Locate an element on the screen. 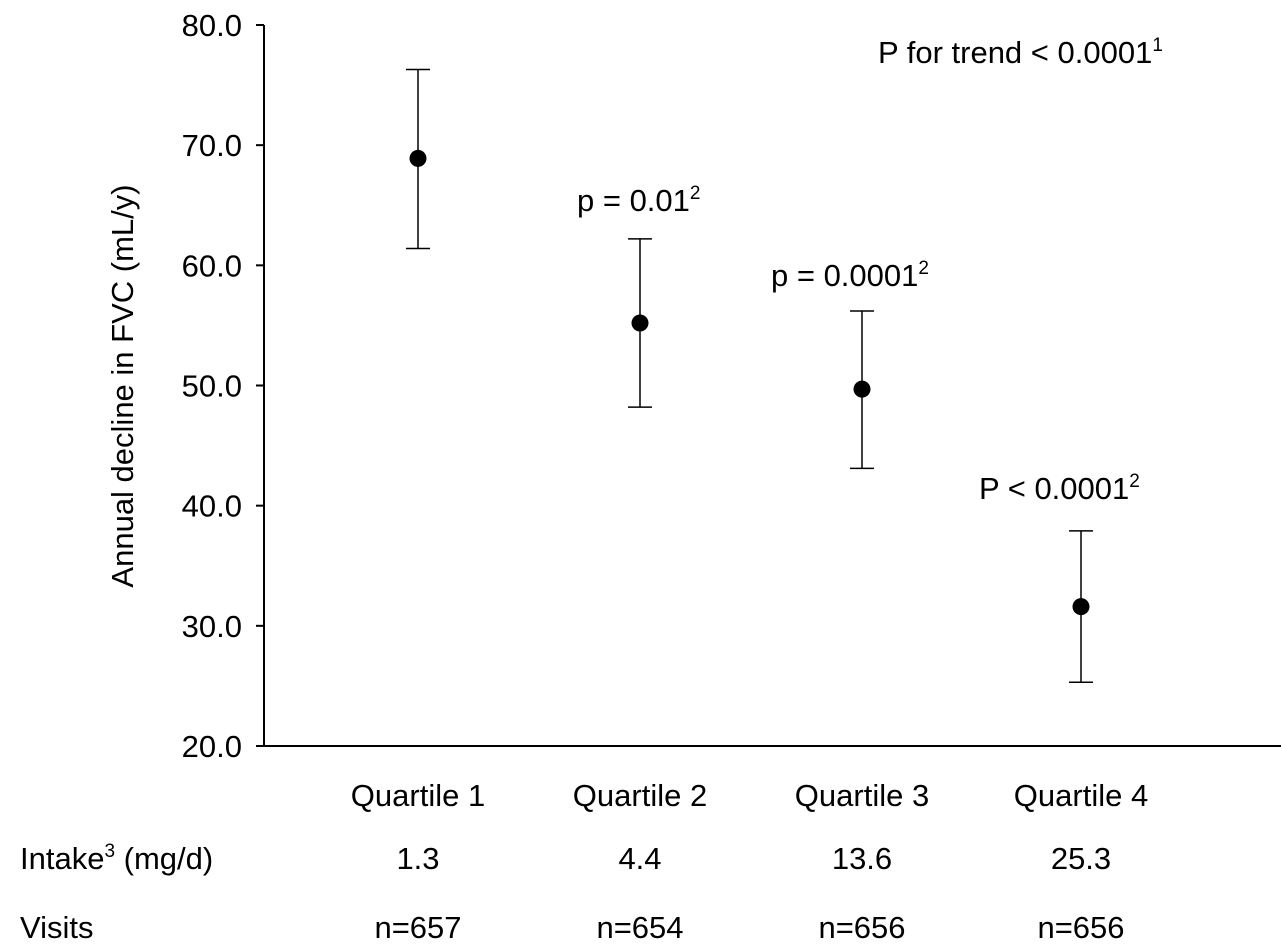 The image size is (1281, 947). table-row-label-text: Intake is located at coordinates (62, 858).